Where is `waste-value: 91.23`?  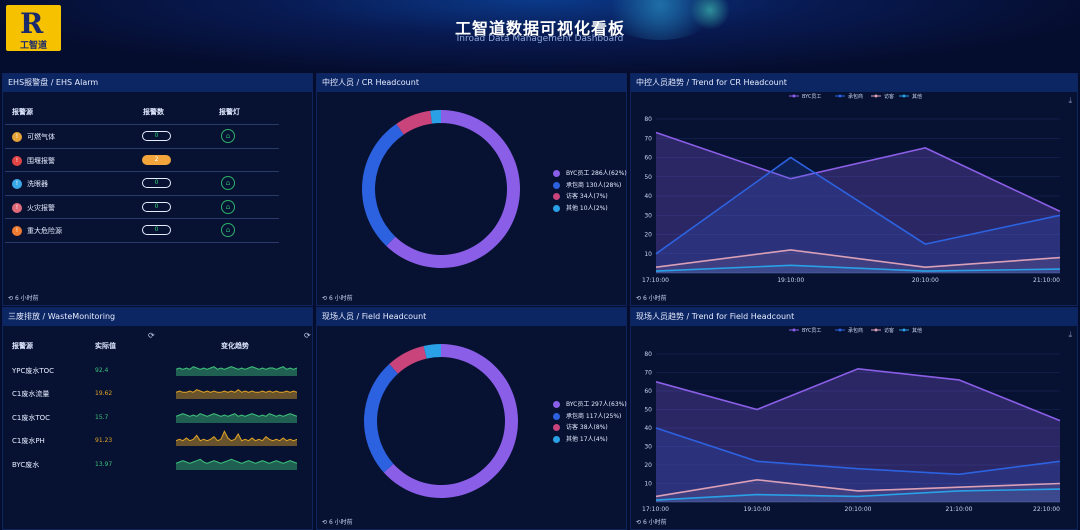 waste-value: 91.23 is located at coordinates (104, 441).